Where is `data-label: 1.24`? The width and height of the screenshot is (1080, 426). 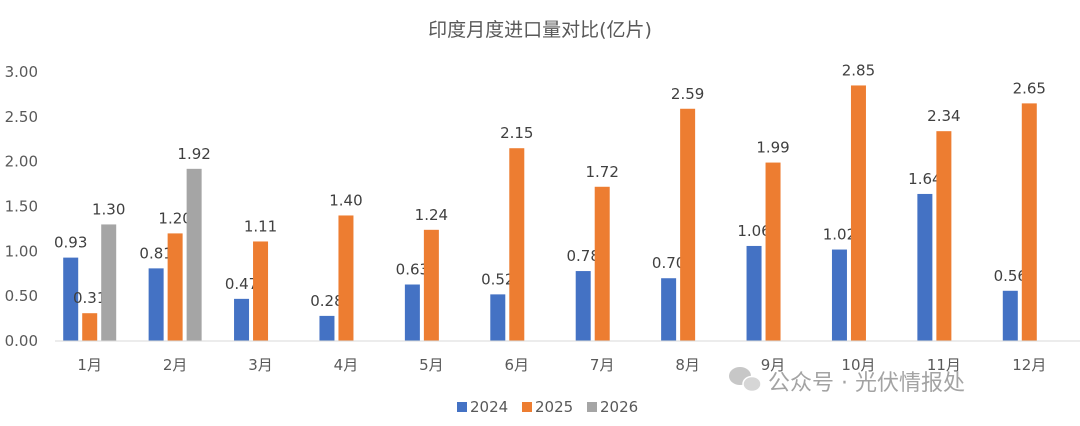
data-label: 1.24 is located at coordinates (431, 215).